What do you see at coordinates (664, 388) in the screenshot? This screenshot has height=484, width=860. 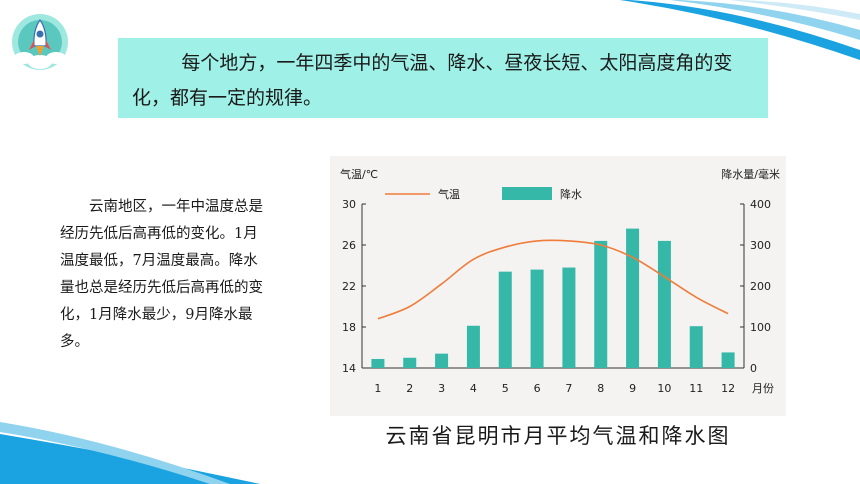 I see `x-tick-label: 10` at bounding box center [664, 388].